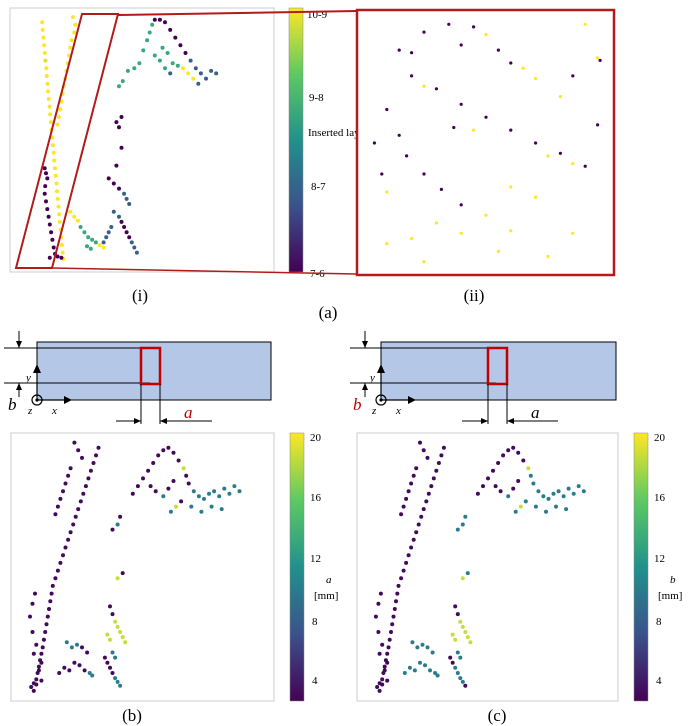 The width and height of the screenshot is (696, 726). What do you see at coordinates (659, 681) in the screenshot?
I see `colorbar-c-tick: 4` at bounding box center [659, 681].